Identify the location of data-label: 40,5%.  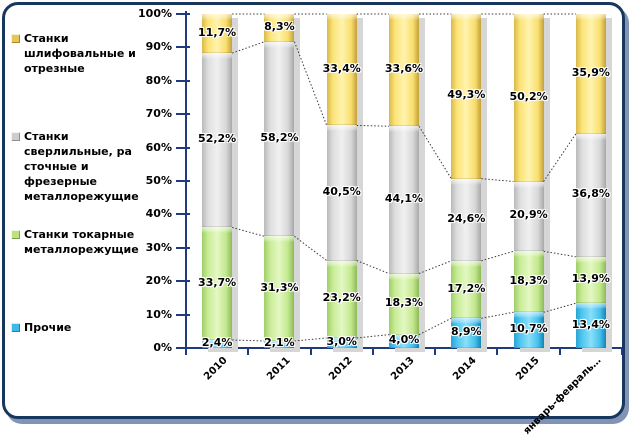
(341, 191).